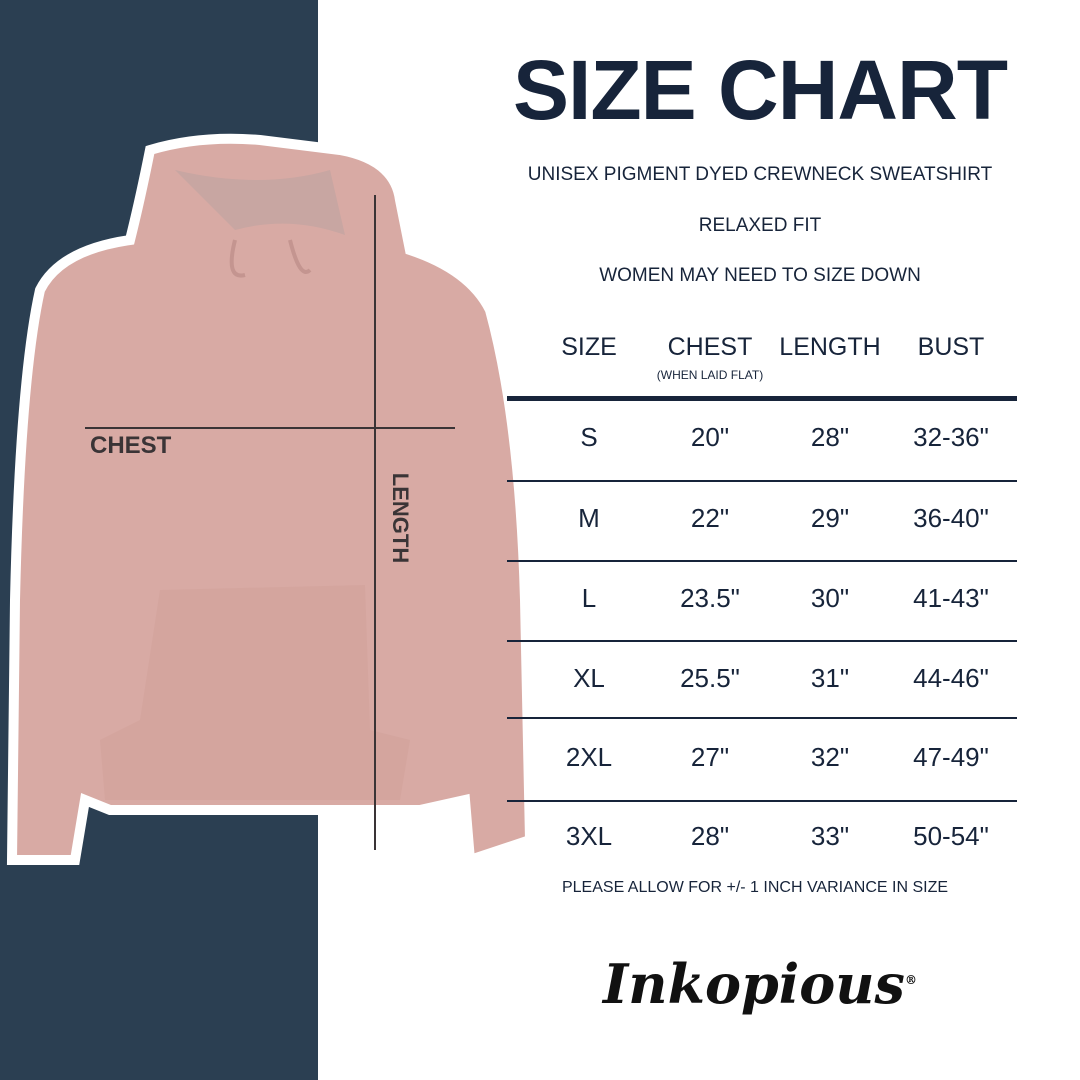 Image resolution: width=1080 pixels, height=1080 pixels. Describe the element at coordinates (951, 347) in the screenshot. I see `header-bust: BUST` at that location.